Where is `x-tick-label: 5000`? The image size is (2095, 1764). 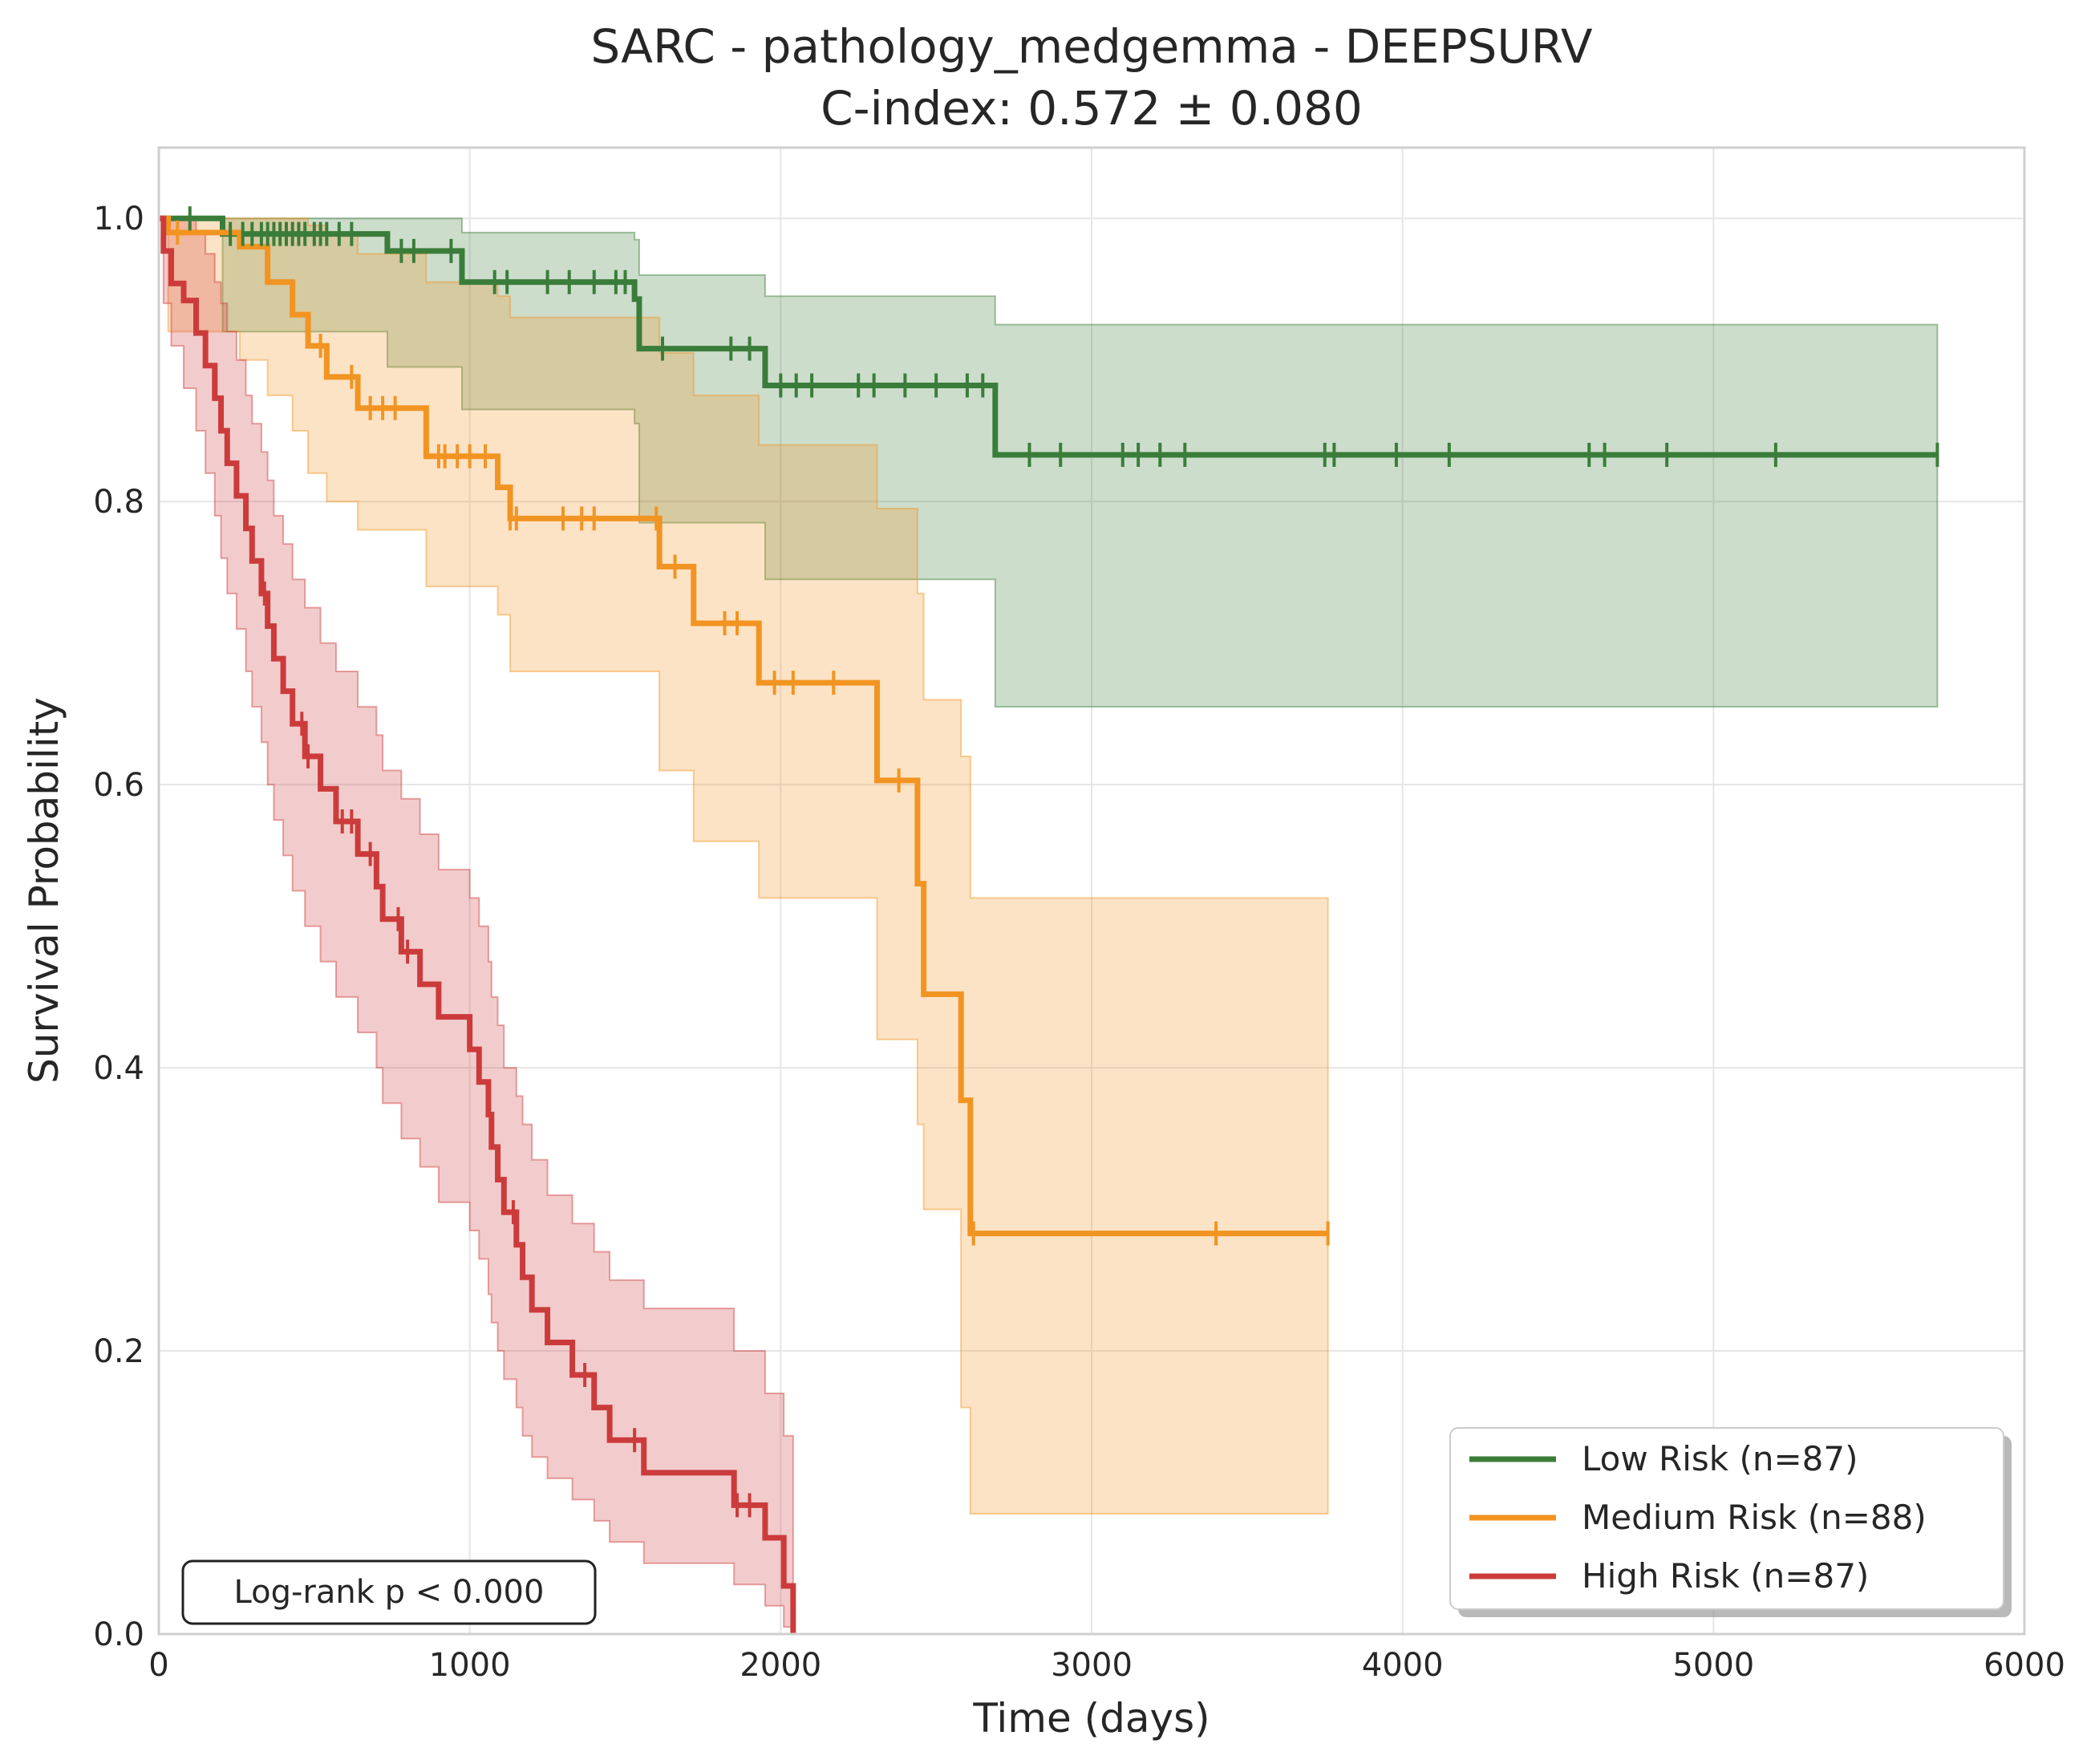
x-tick-label: 5000 is located at coordinates (1713, 1666).